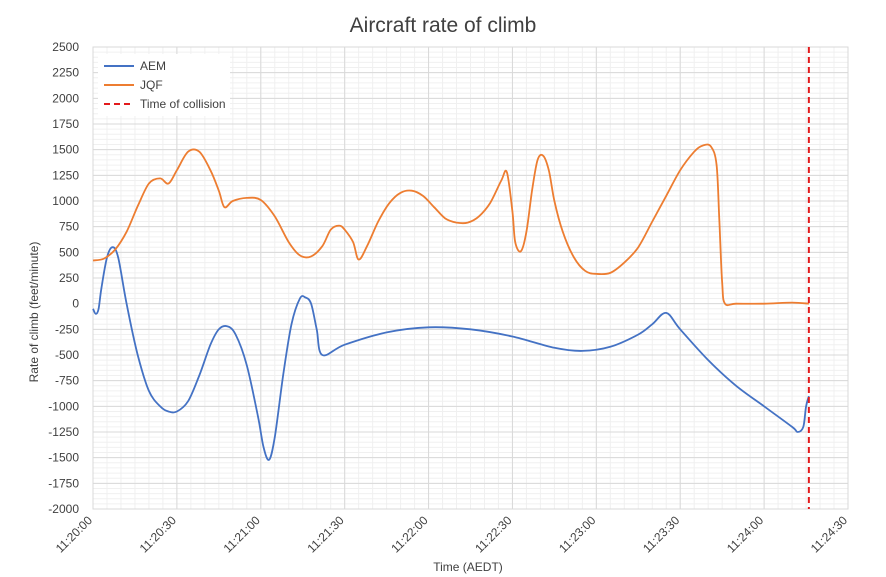  What do you see at coordinates (63, 406) in the screenshot?
I see `y-tick-label: -1000` at bounding box center [63, 406].